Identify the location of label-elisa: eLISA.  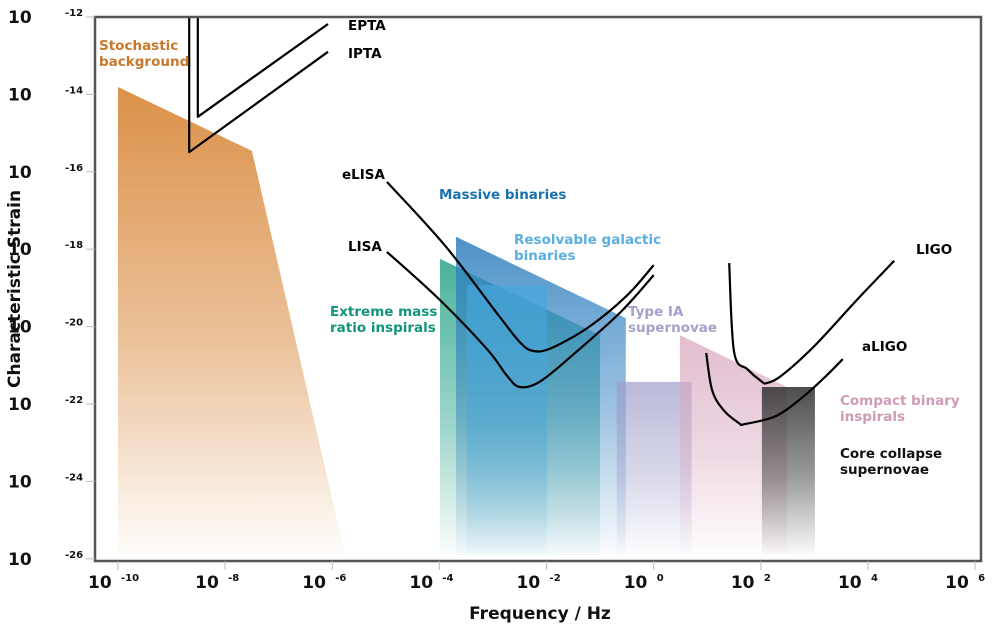
(364, 175).